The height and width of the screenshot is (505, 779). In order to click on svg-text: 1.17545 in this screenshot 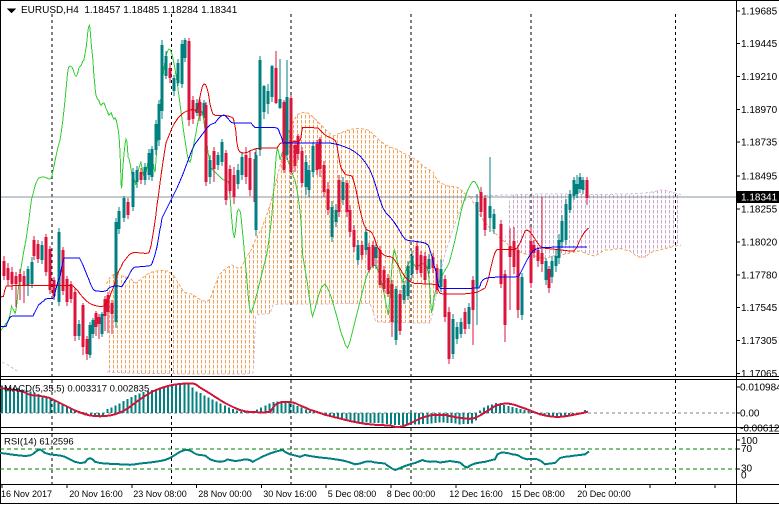, I will do `click(759, 308)`.